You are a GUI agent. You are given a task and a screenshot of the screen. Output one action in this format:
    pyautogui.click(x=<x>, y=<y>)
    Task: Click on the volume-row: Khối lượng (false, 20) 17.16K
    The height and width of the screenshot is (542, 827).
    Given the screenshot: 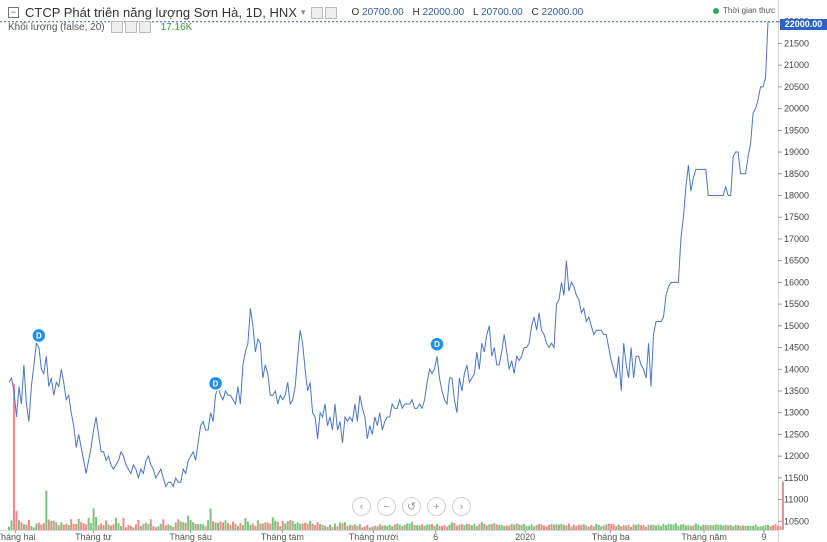 What is the action you would take?
    pyautogui.click(x=100, y=27)
    